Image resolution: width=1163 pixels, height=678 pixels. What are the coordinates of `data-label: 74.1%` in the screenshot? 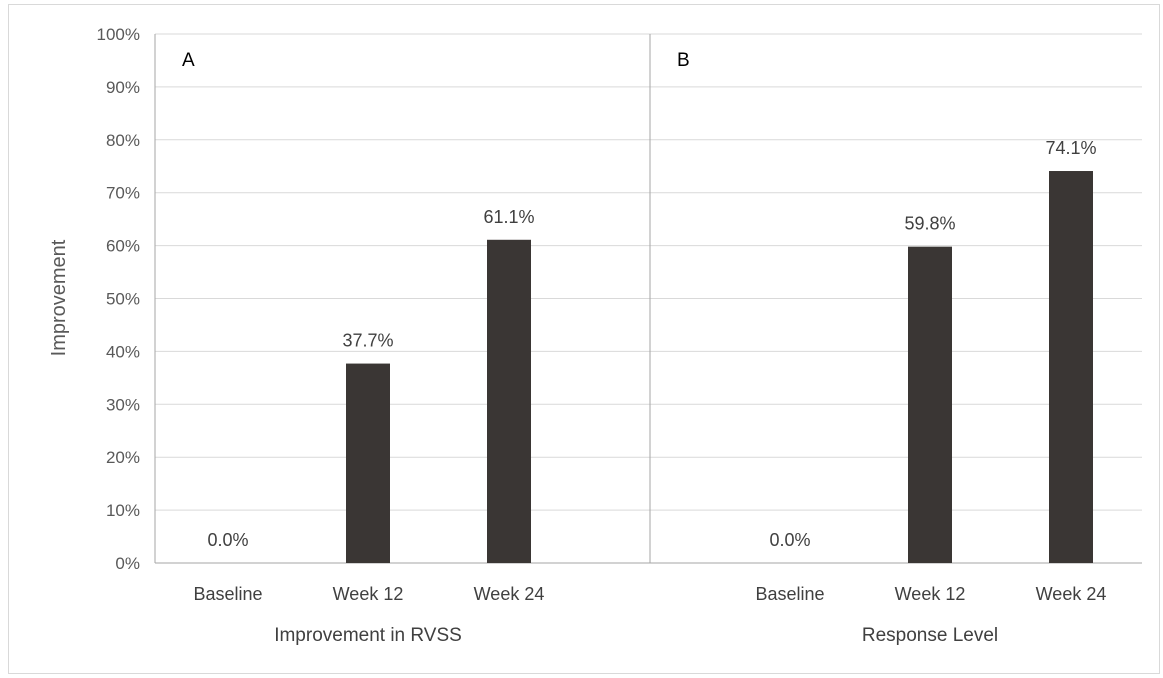 It's located at (1070, 148).